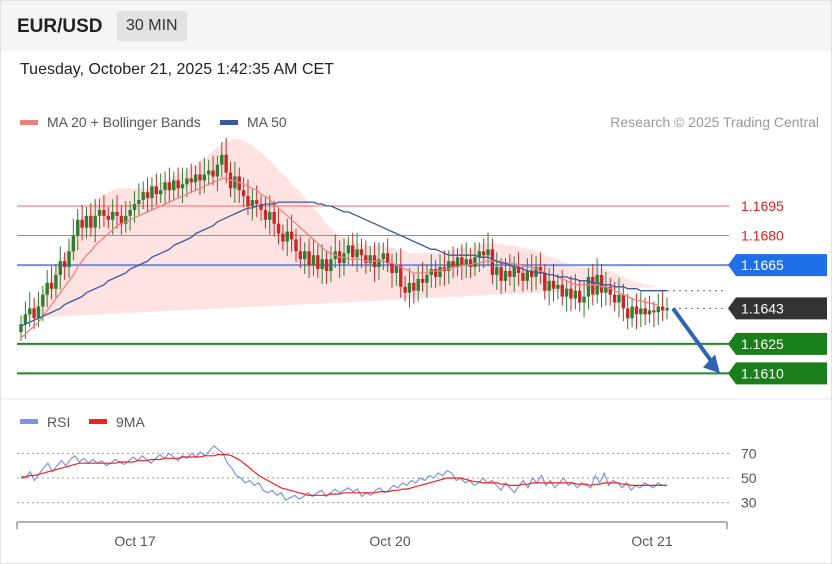  What do you see at coordinates (267, 122) in the screenshot?
I see `ma50-legend-label: MA 50` at bounding box center [267, 122].